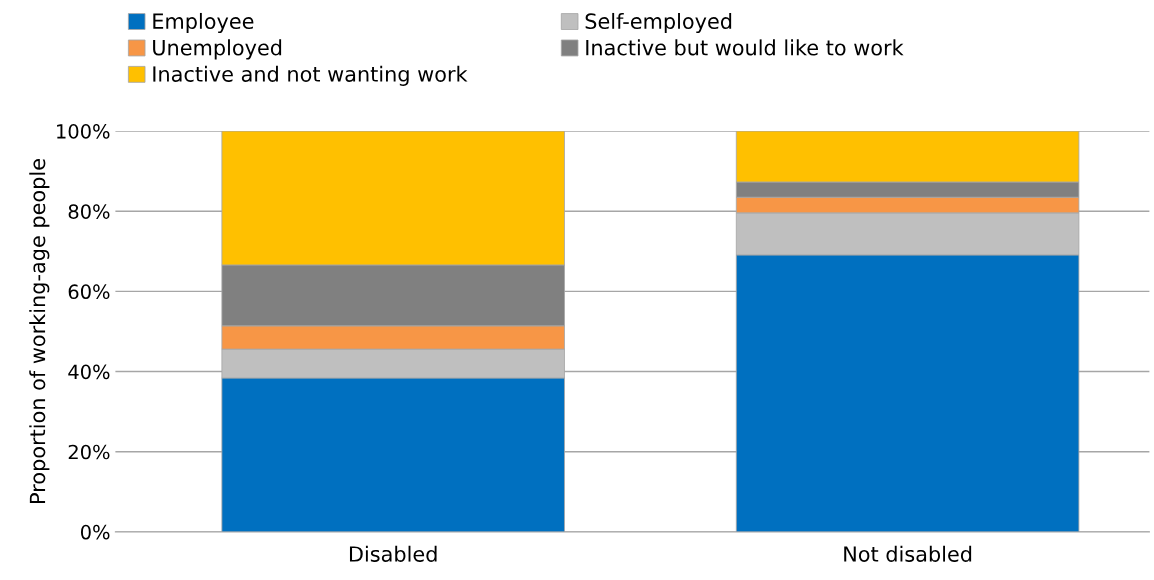 The height and width of the screenshot is (580, 1154). Describe the element at coordinates (658, 23) in the screenshot. I see `legend-label: Self-employed` at that location.